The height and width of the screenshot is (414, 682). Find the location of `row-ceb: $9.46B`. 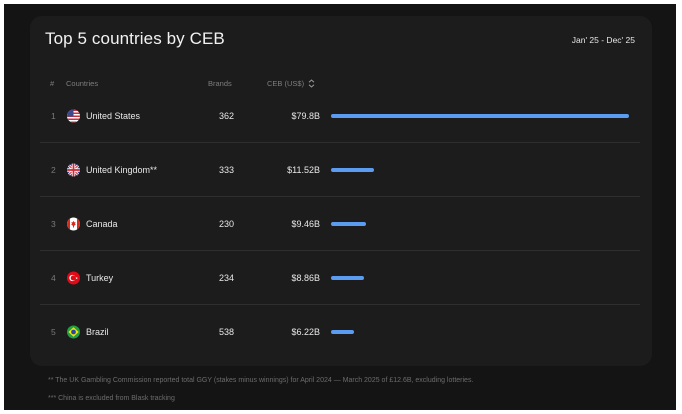

row-ceb: $9.46B is located at coordinates (305, 223).